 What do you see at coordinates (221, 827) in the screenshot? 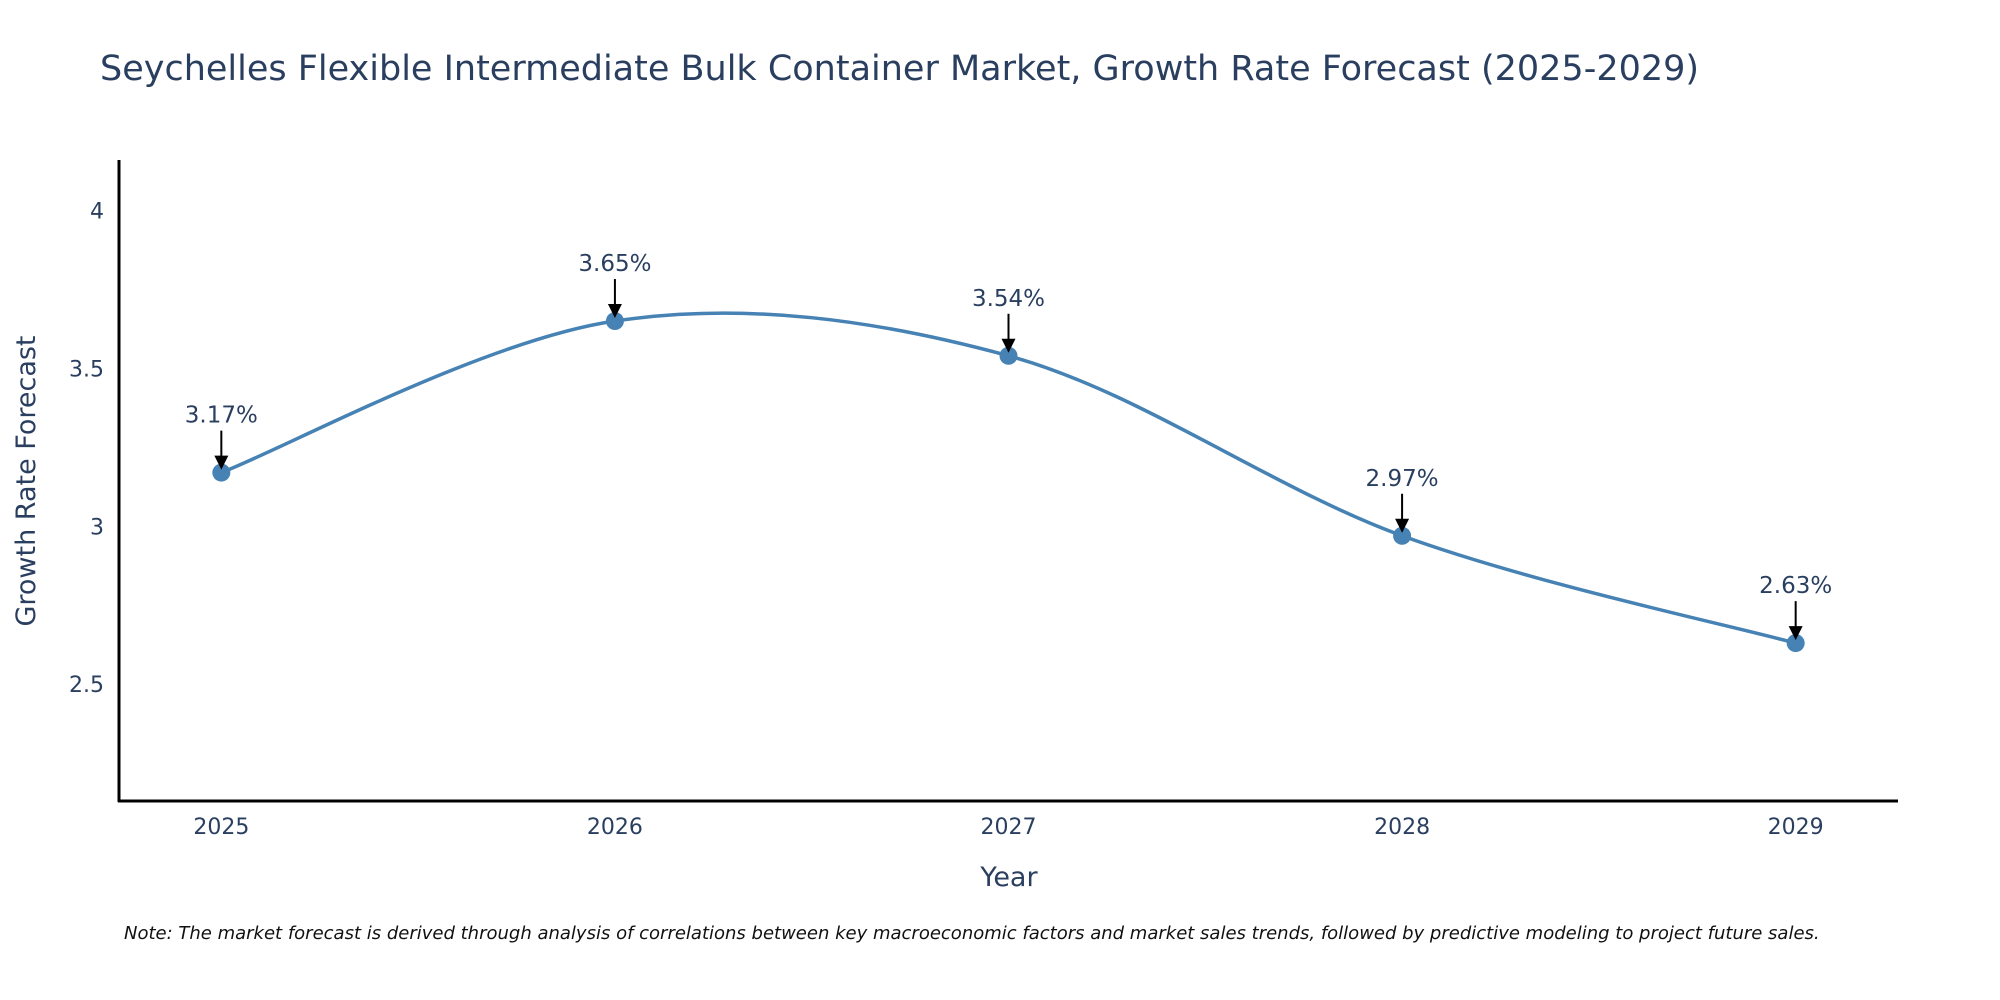
I see `x-tick-label: 2025` at bounding box center [221, 827].